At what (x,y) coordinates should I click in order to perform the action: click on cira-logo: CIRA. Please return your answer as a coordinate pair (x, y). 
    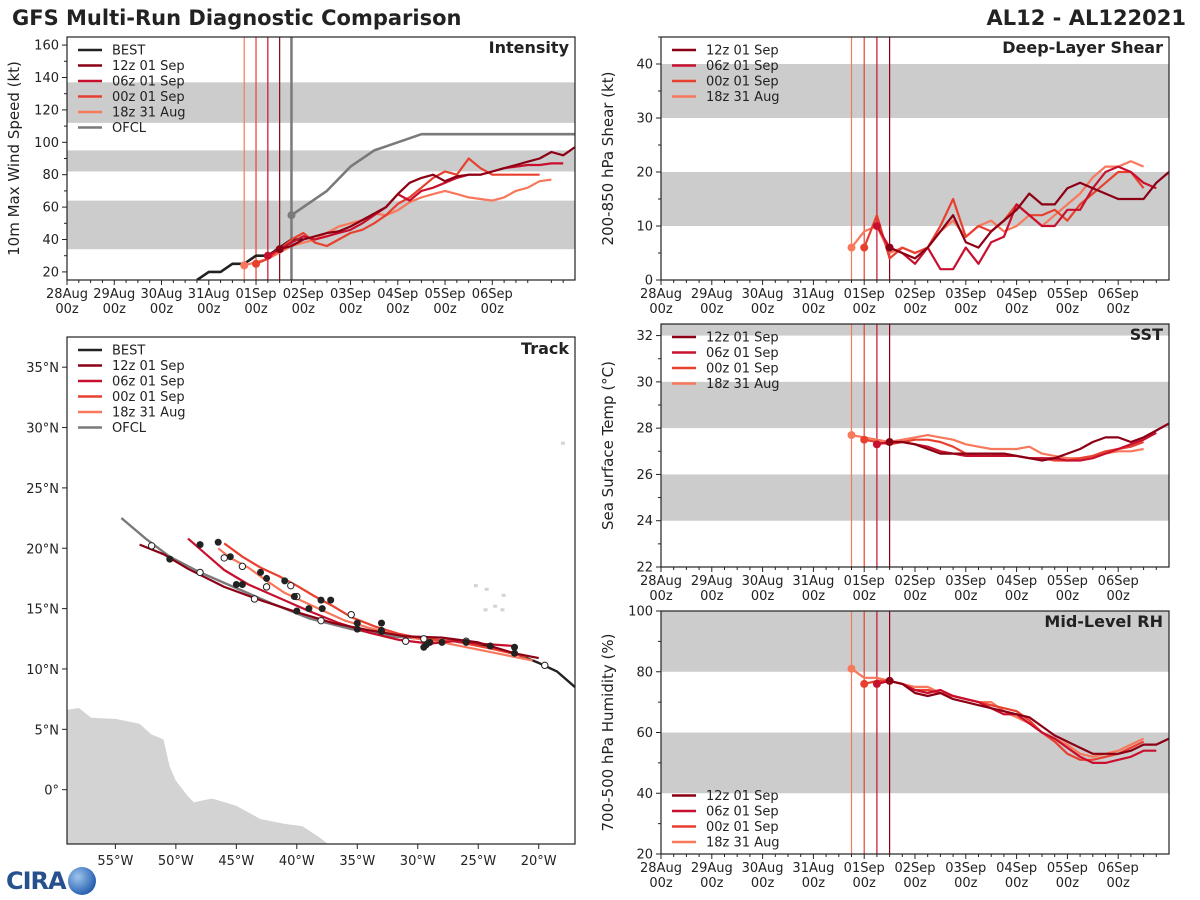
    Looking at the image, I should click on (51, 881).